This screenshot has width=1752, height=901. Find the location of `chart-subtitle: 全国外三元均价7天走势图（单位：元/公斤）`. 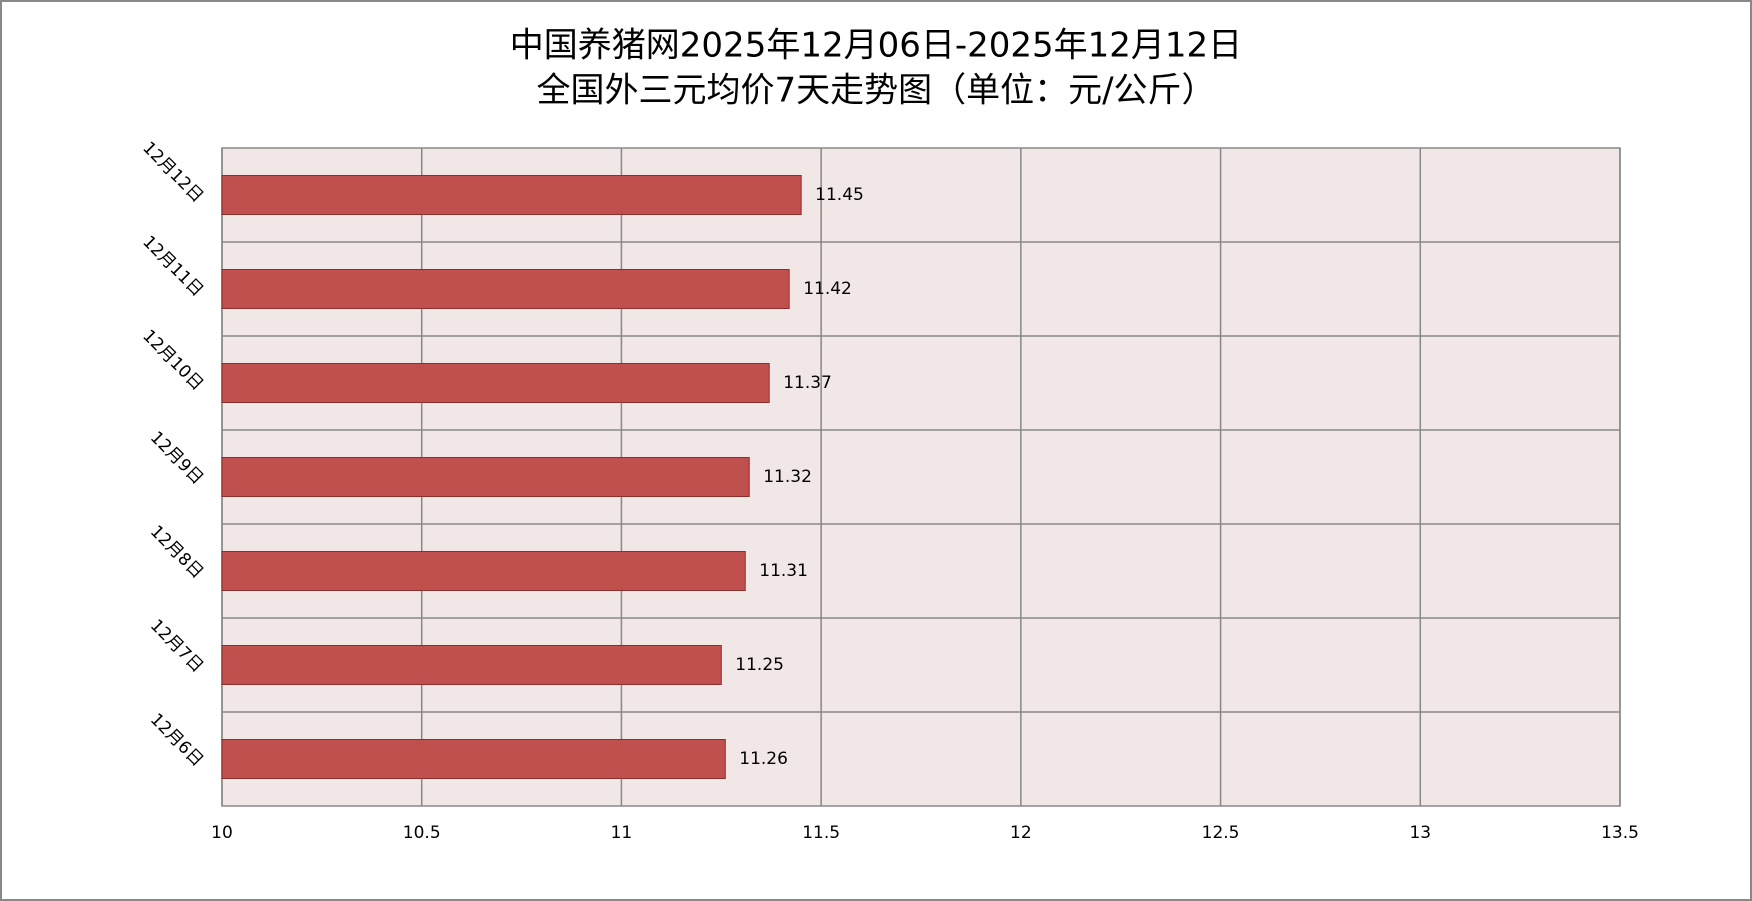

chart-subtitle: 全国外三元均价7天走势图（单位：元/公斤） is located at coordinates (875, 91).